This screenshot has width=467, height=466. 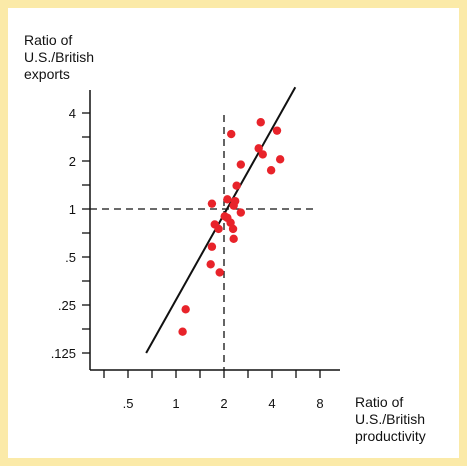 I want to click on y-axis-label-line-3: exports, so click(x=47, y=74).